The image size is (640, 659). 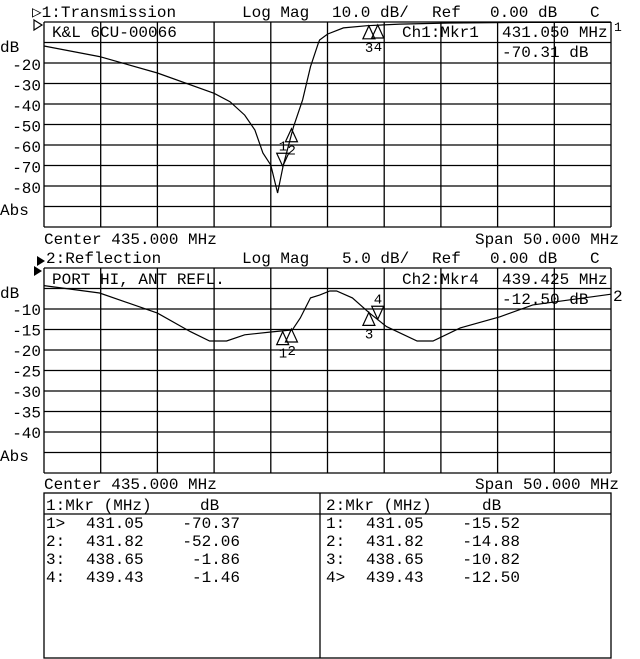 I want to click on marker-id: 1>, so click(x=55, y=524).